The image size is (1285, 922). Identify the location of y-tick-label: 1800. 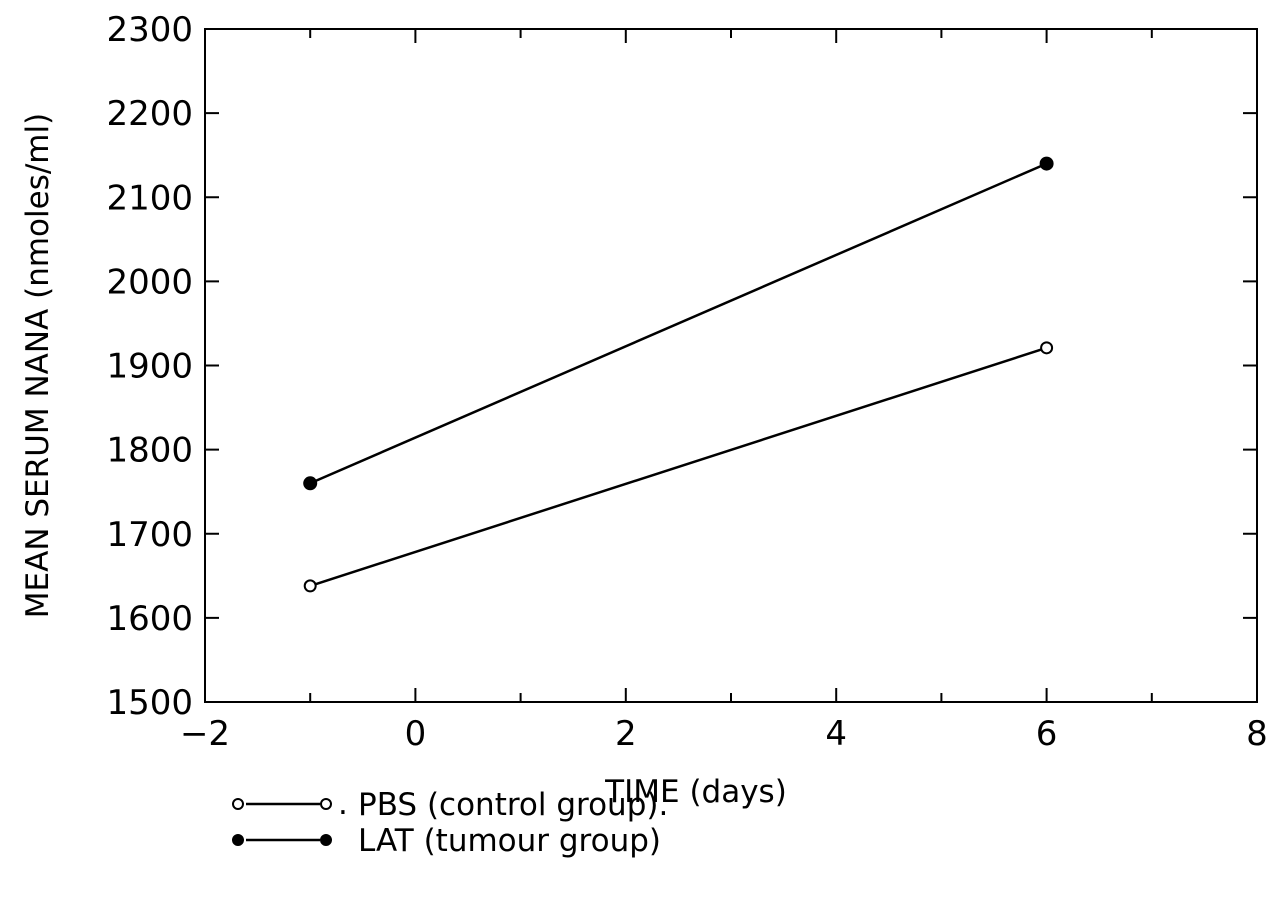
(149, 451).